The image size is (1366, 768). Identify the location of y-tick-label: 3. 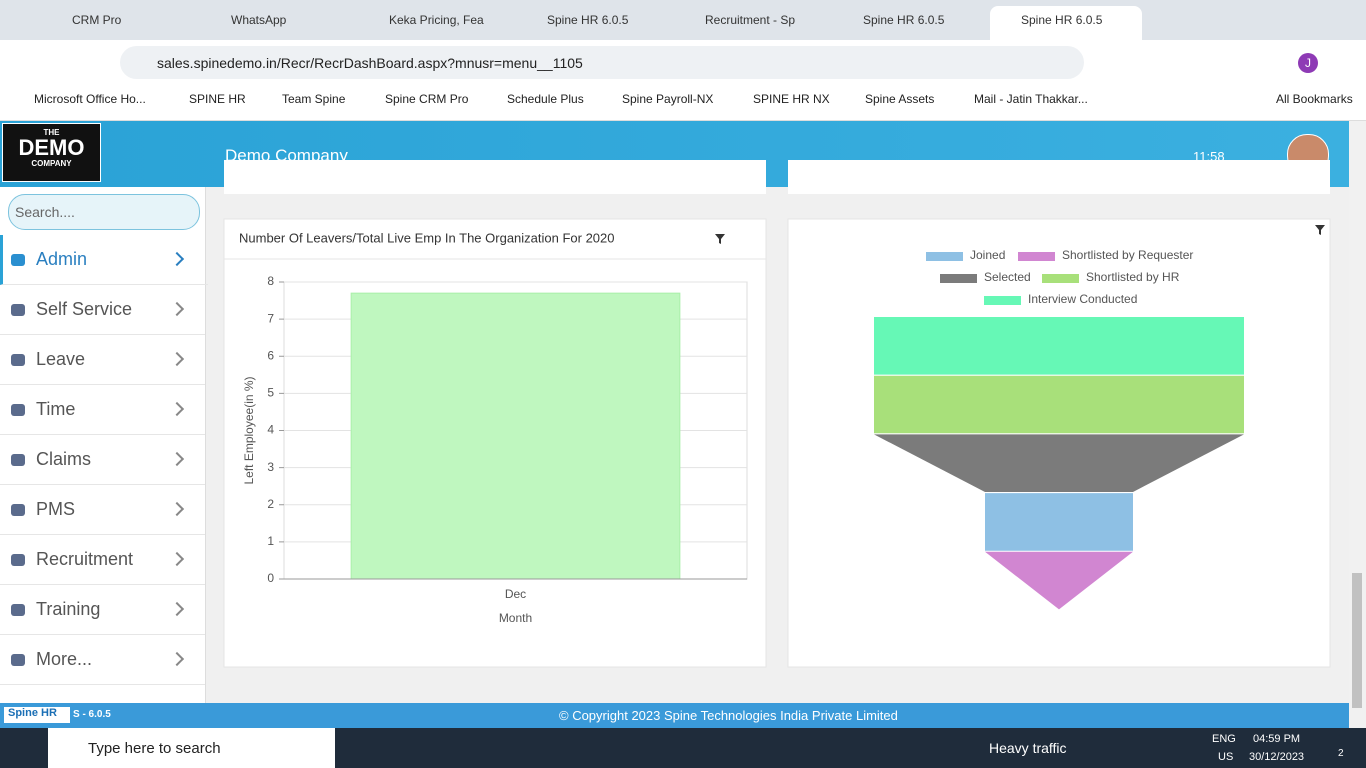
(270, 467).